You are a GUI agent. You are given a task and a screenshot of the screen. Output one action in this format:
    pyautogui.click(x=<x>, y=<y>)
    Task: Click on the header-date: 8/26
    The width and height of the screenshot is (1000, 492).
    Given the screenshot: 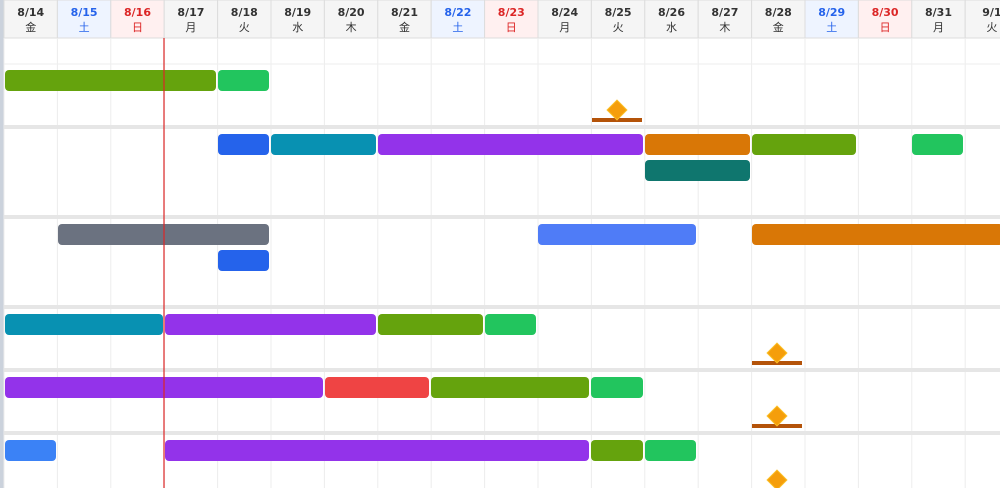 What is the action you would take?
    pyautogui.click(x=671, y=12)
    